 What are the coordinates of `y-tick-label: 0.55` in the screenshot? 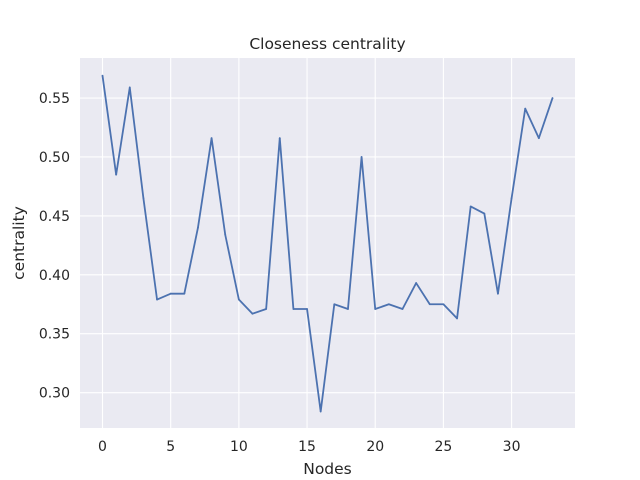 It's located at (54, 99).